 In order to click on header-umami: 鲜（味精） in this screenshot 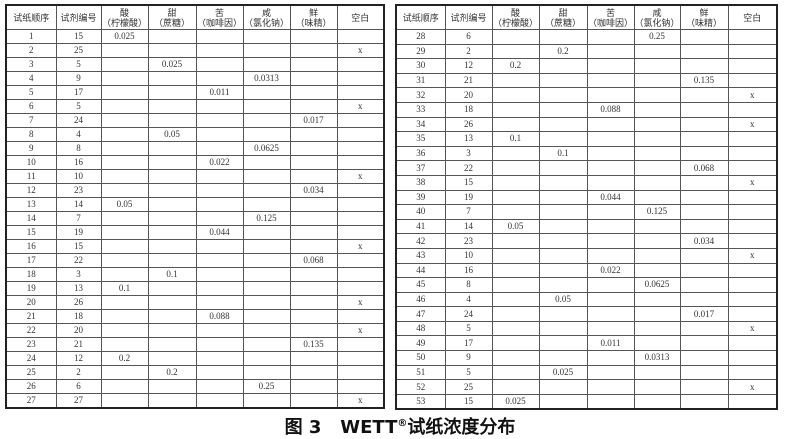, I will do `click(313, 17)`.